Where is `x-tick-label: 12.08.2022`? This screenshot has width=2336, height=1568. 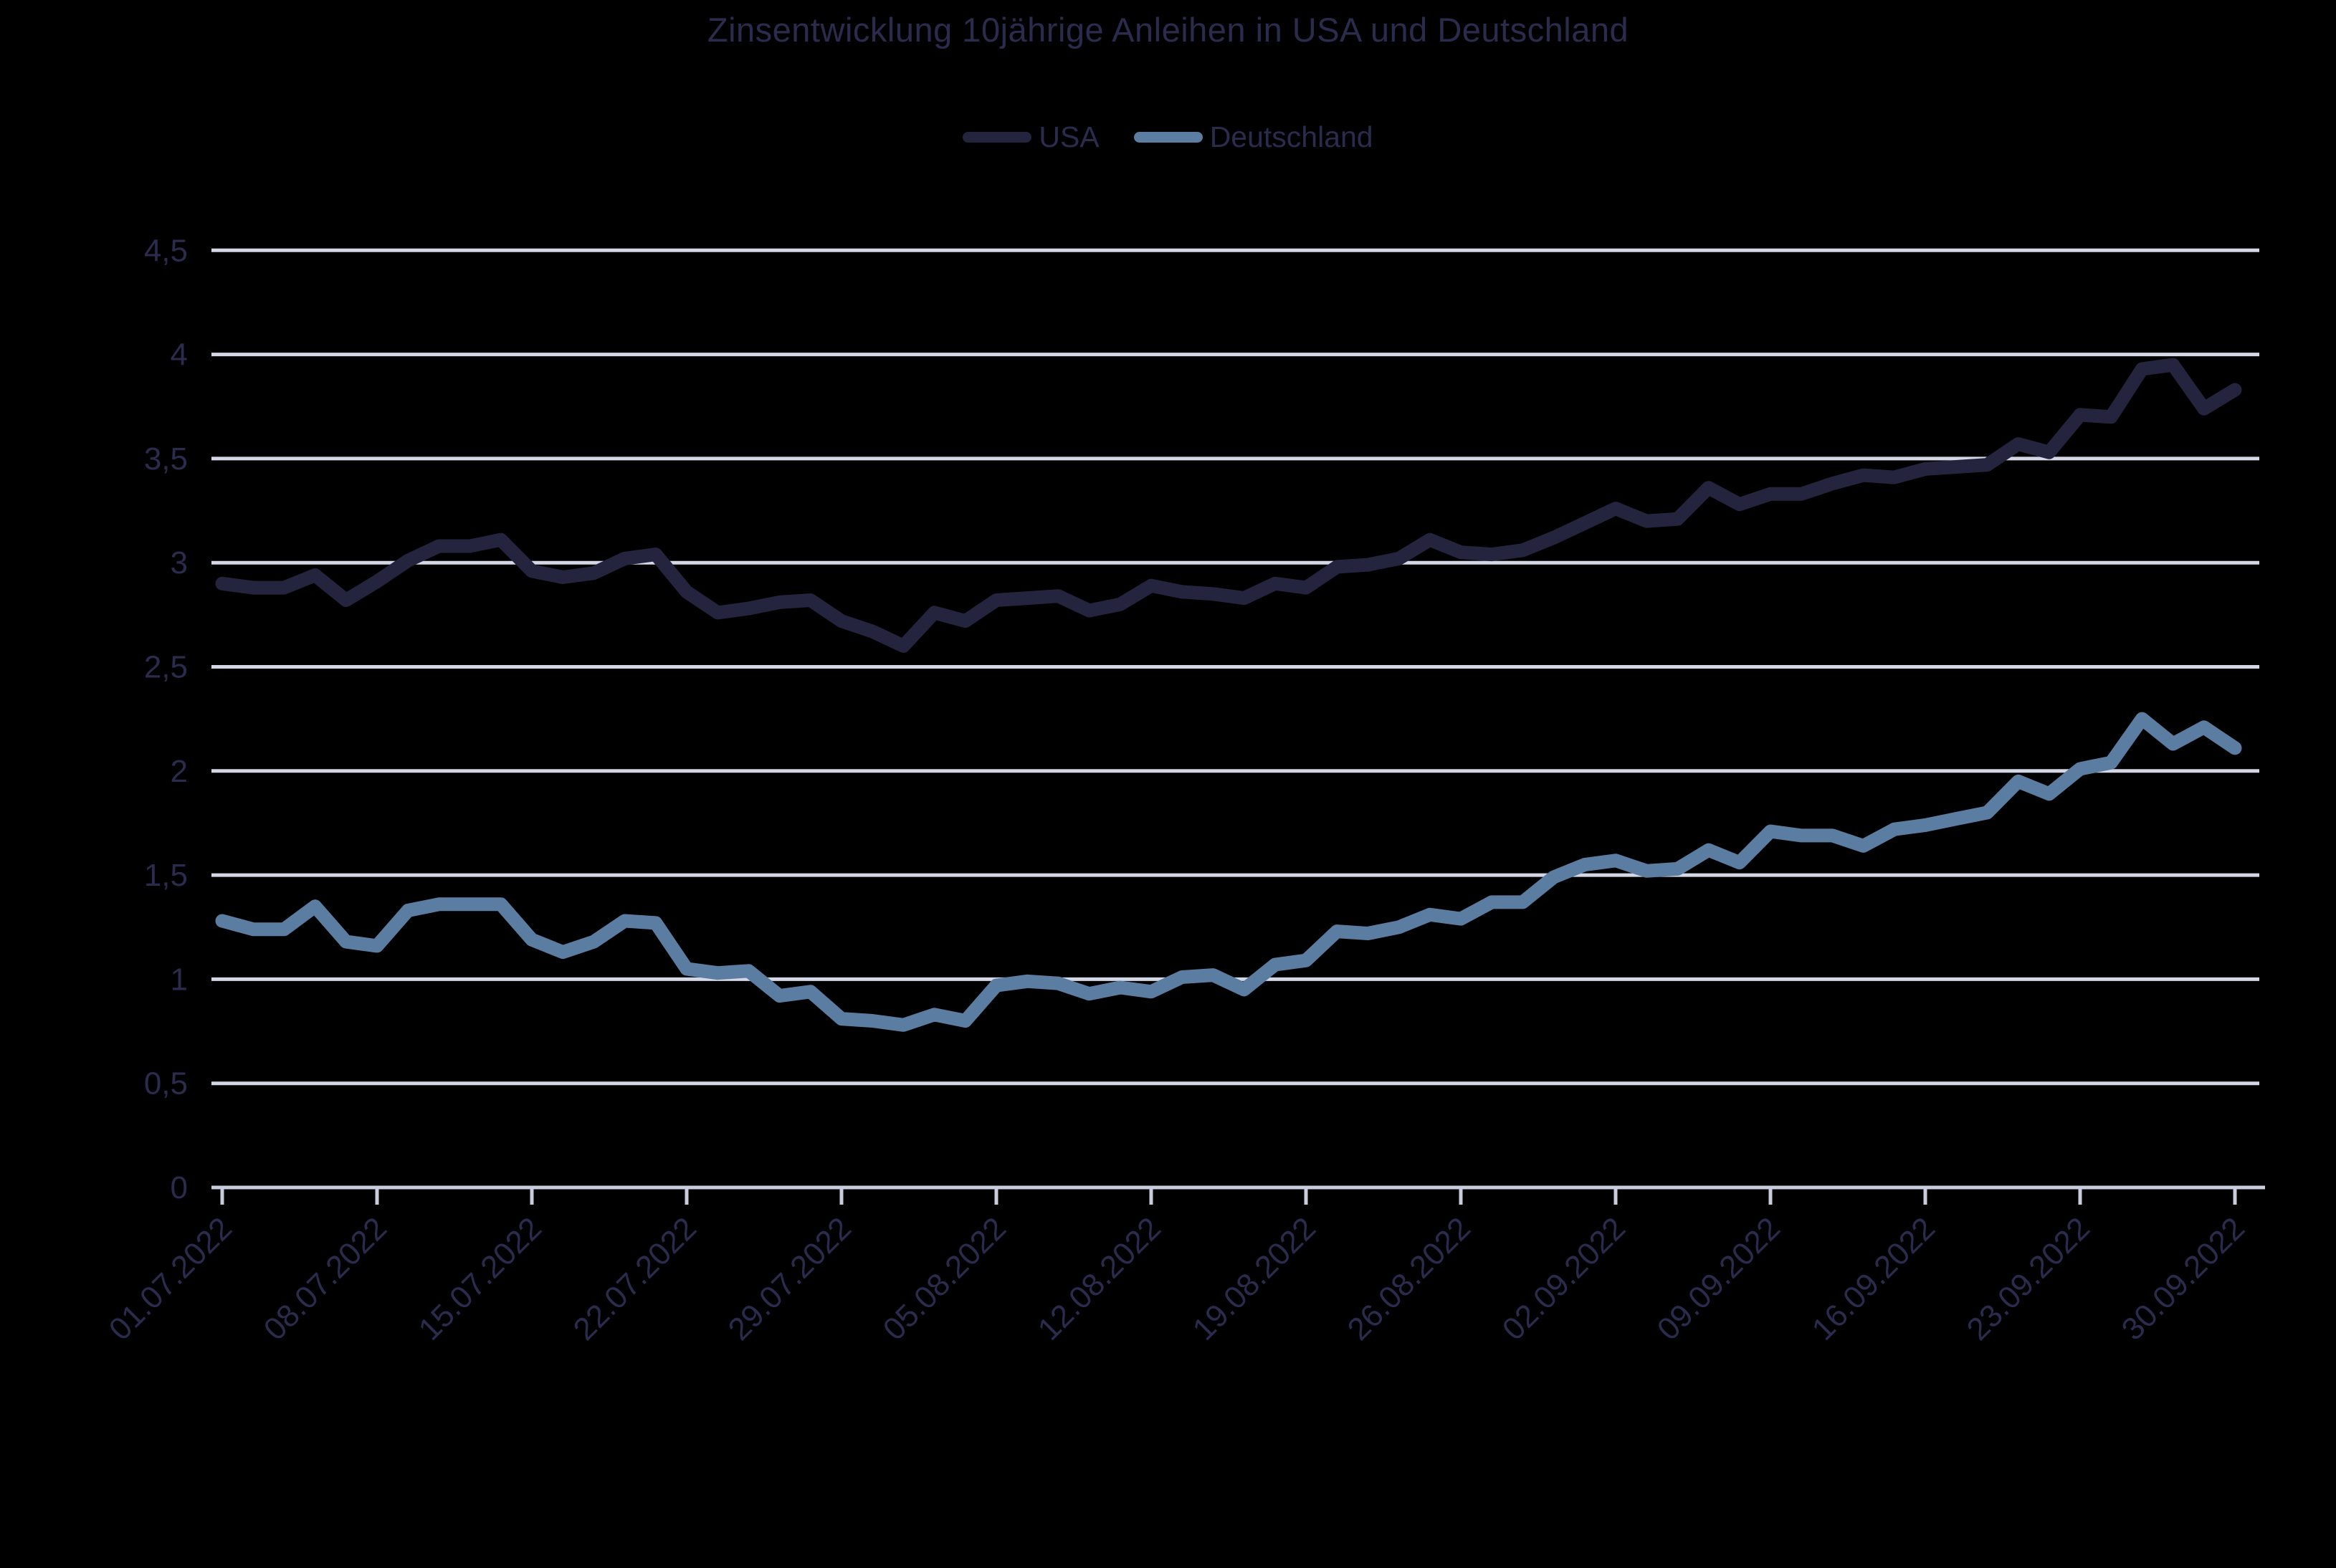
x-tick-label: 12.08.2022 is located at coordinates (1099, 1279).